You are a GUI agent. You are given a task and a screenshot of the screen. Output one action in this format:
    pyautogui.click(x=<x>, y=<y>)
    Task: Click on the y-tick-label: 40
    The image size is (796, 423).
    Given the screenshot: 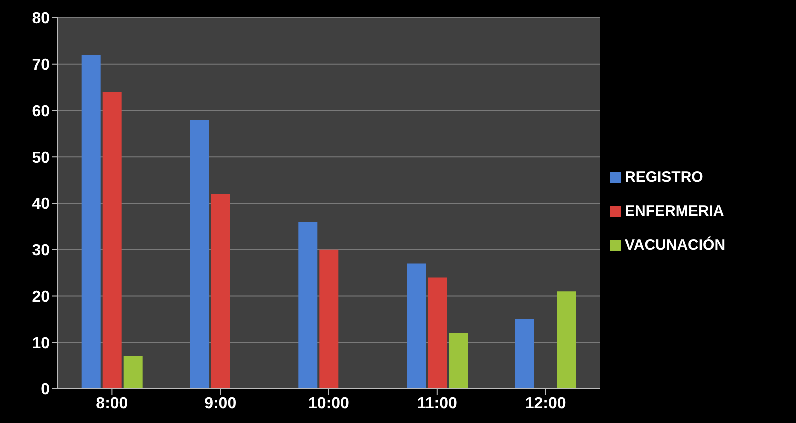 What is the action you would take?
    pyautogui.click(x=41, y=205)
    